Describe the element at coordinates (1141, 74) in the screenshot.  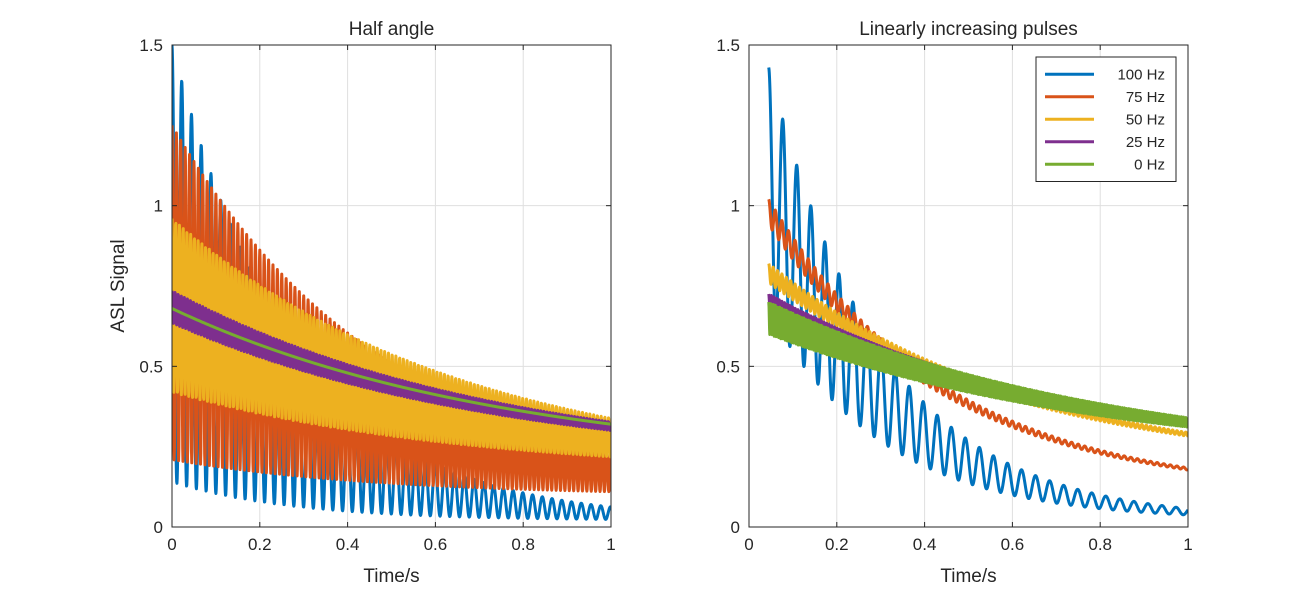
I see `legend-label-100hz: 100 Hz` at that location.